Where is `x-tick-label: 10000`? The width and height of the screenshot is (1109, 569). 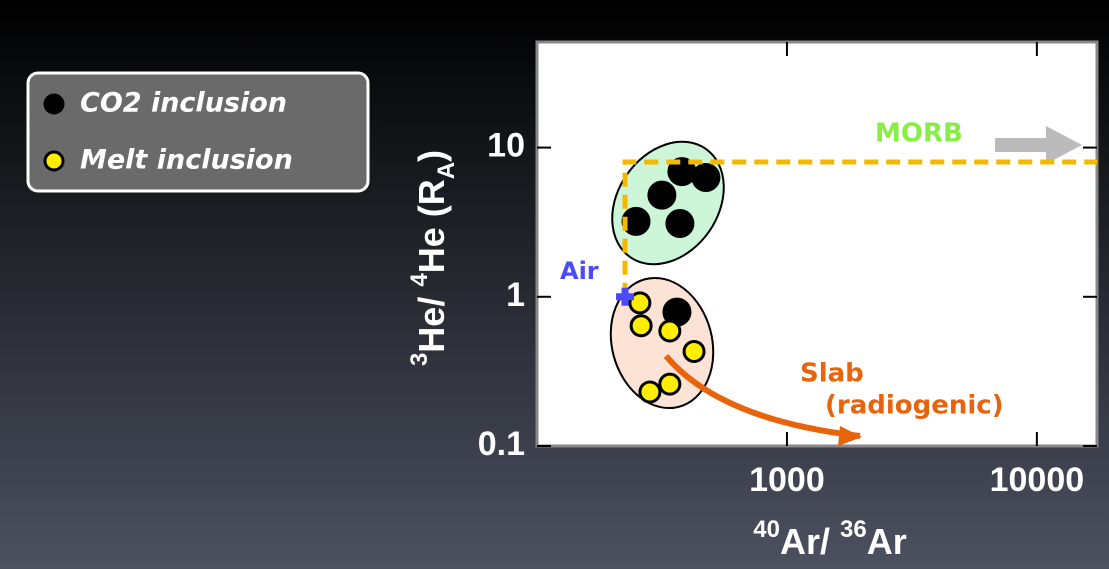 x-tick-label: 10000 is located at coordinates (1037, 480).